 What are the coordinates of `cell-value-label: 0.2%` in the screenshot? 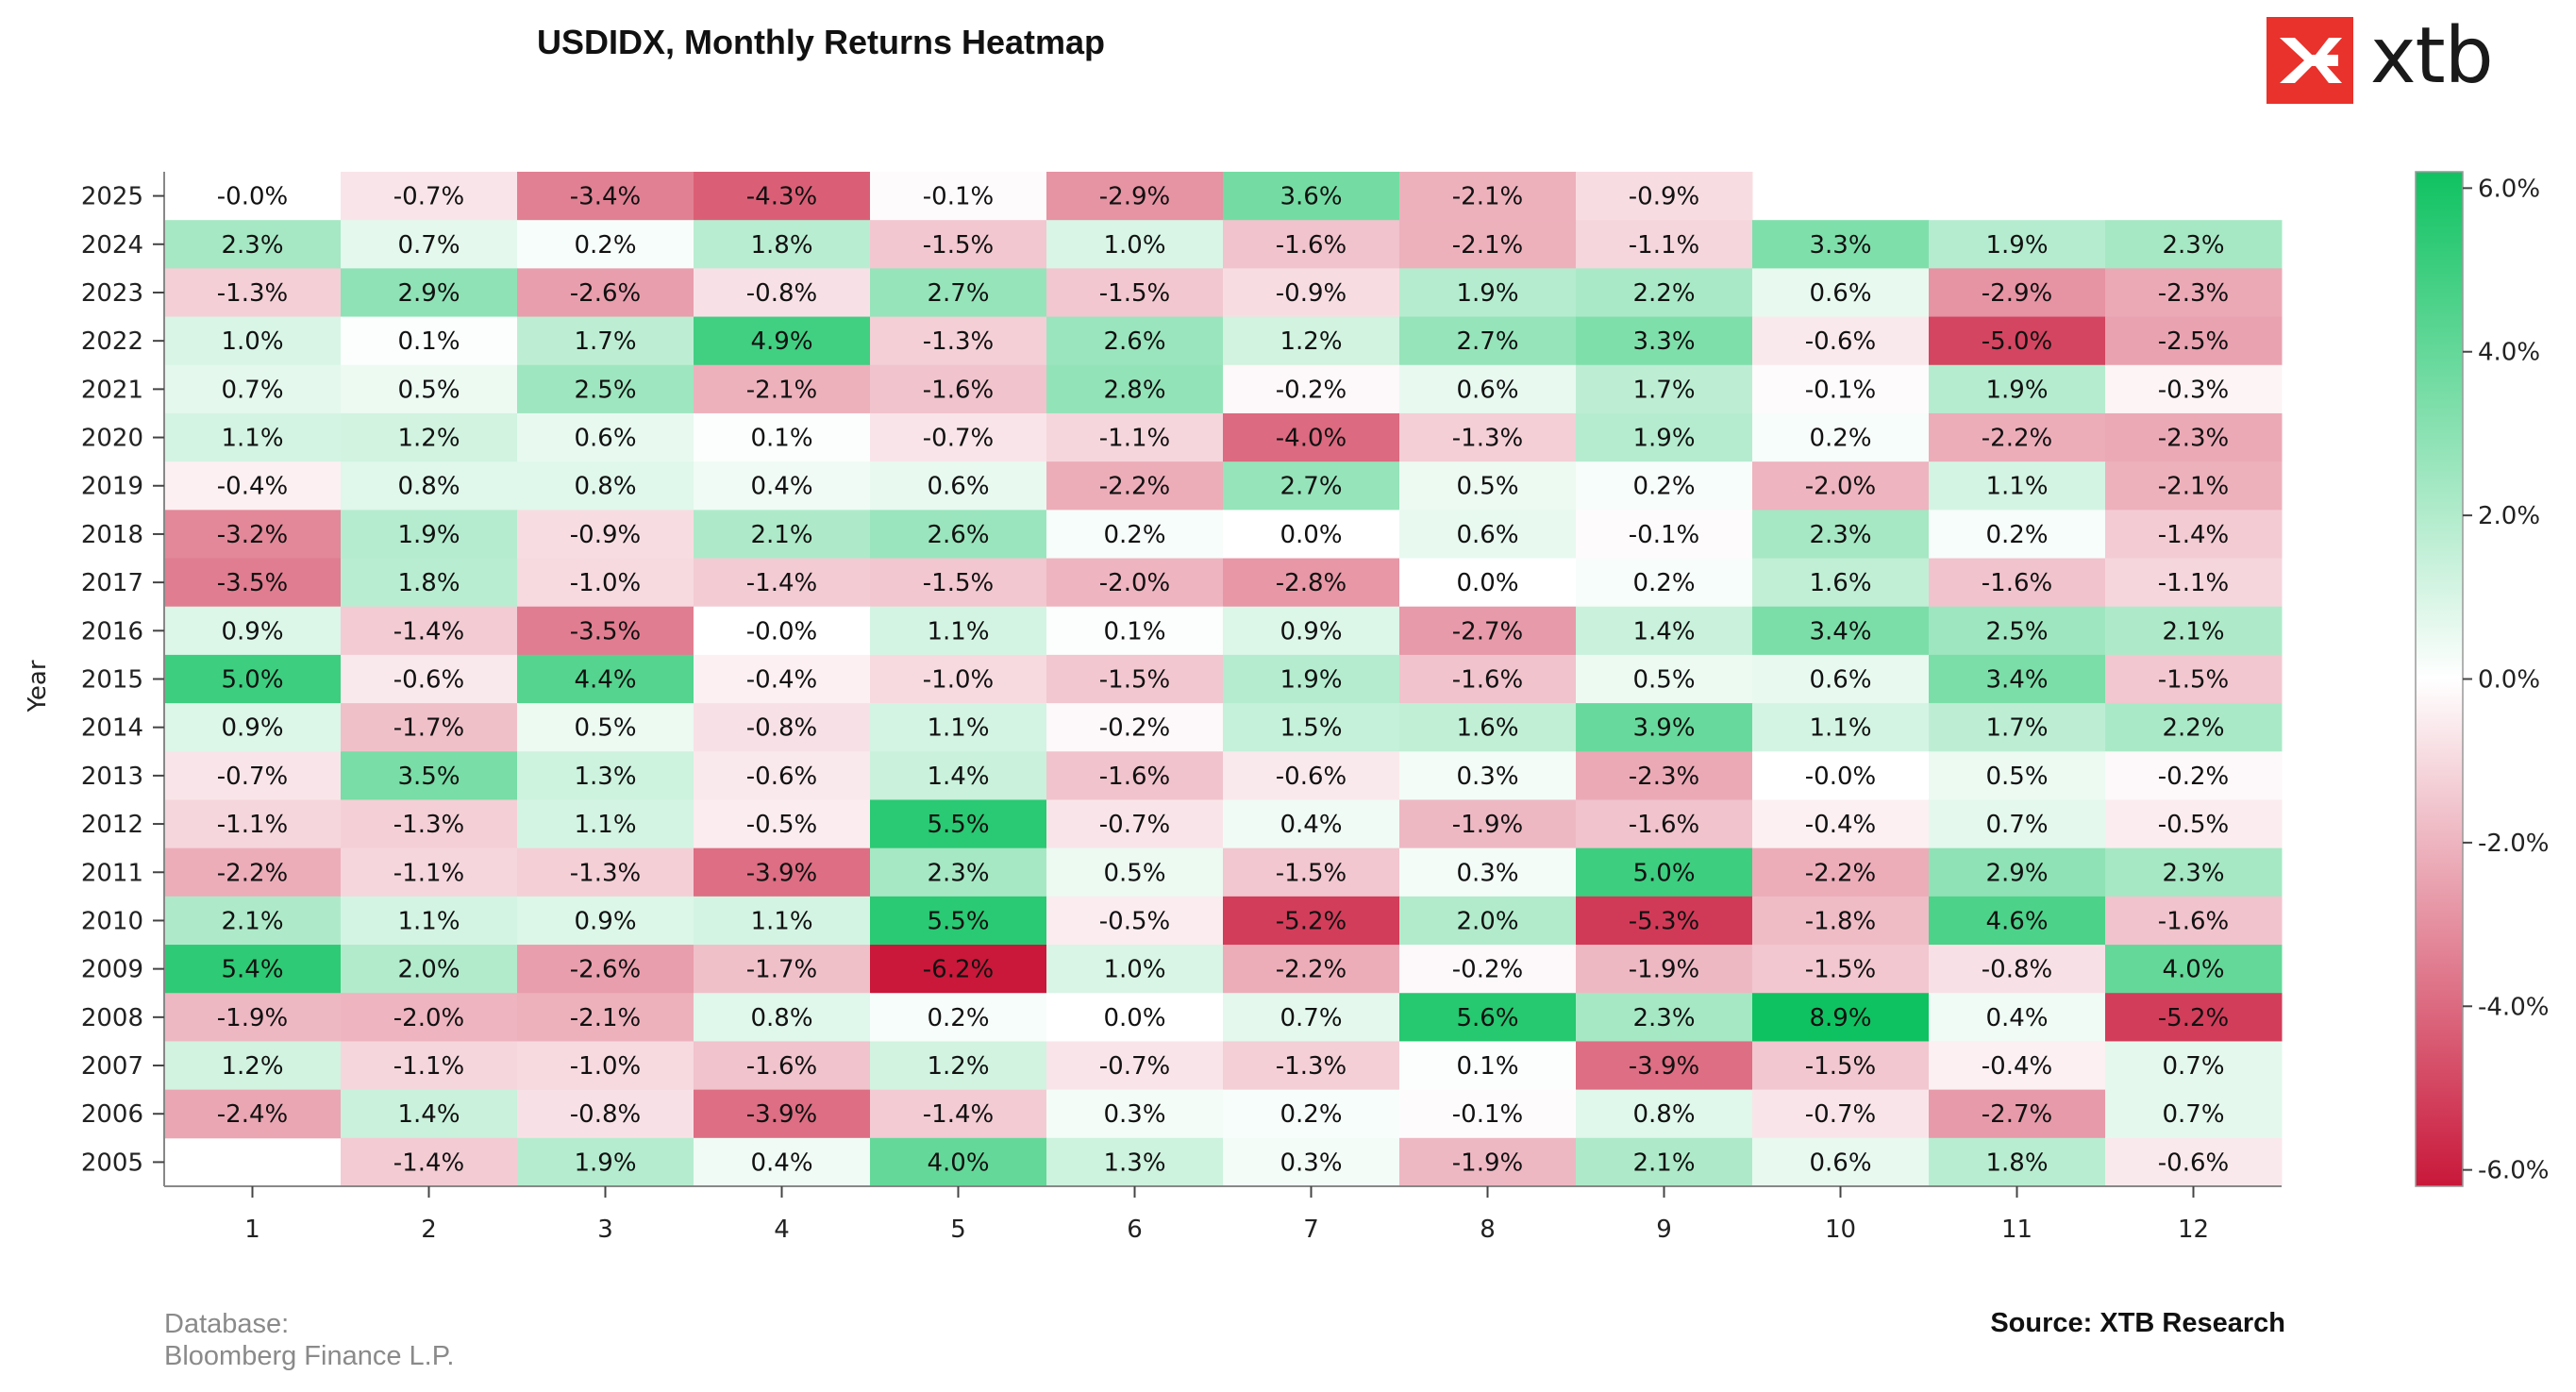 It's located at (1663, 583).